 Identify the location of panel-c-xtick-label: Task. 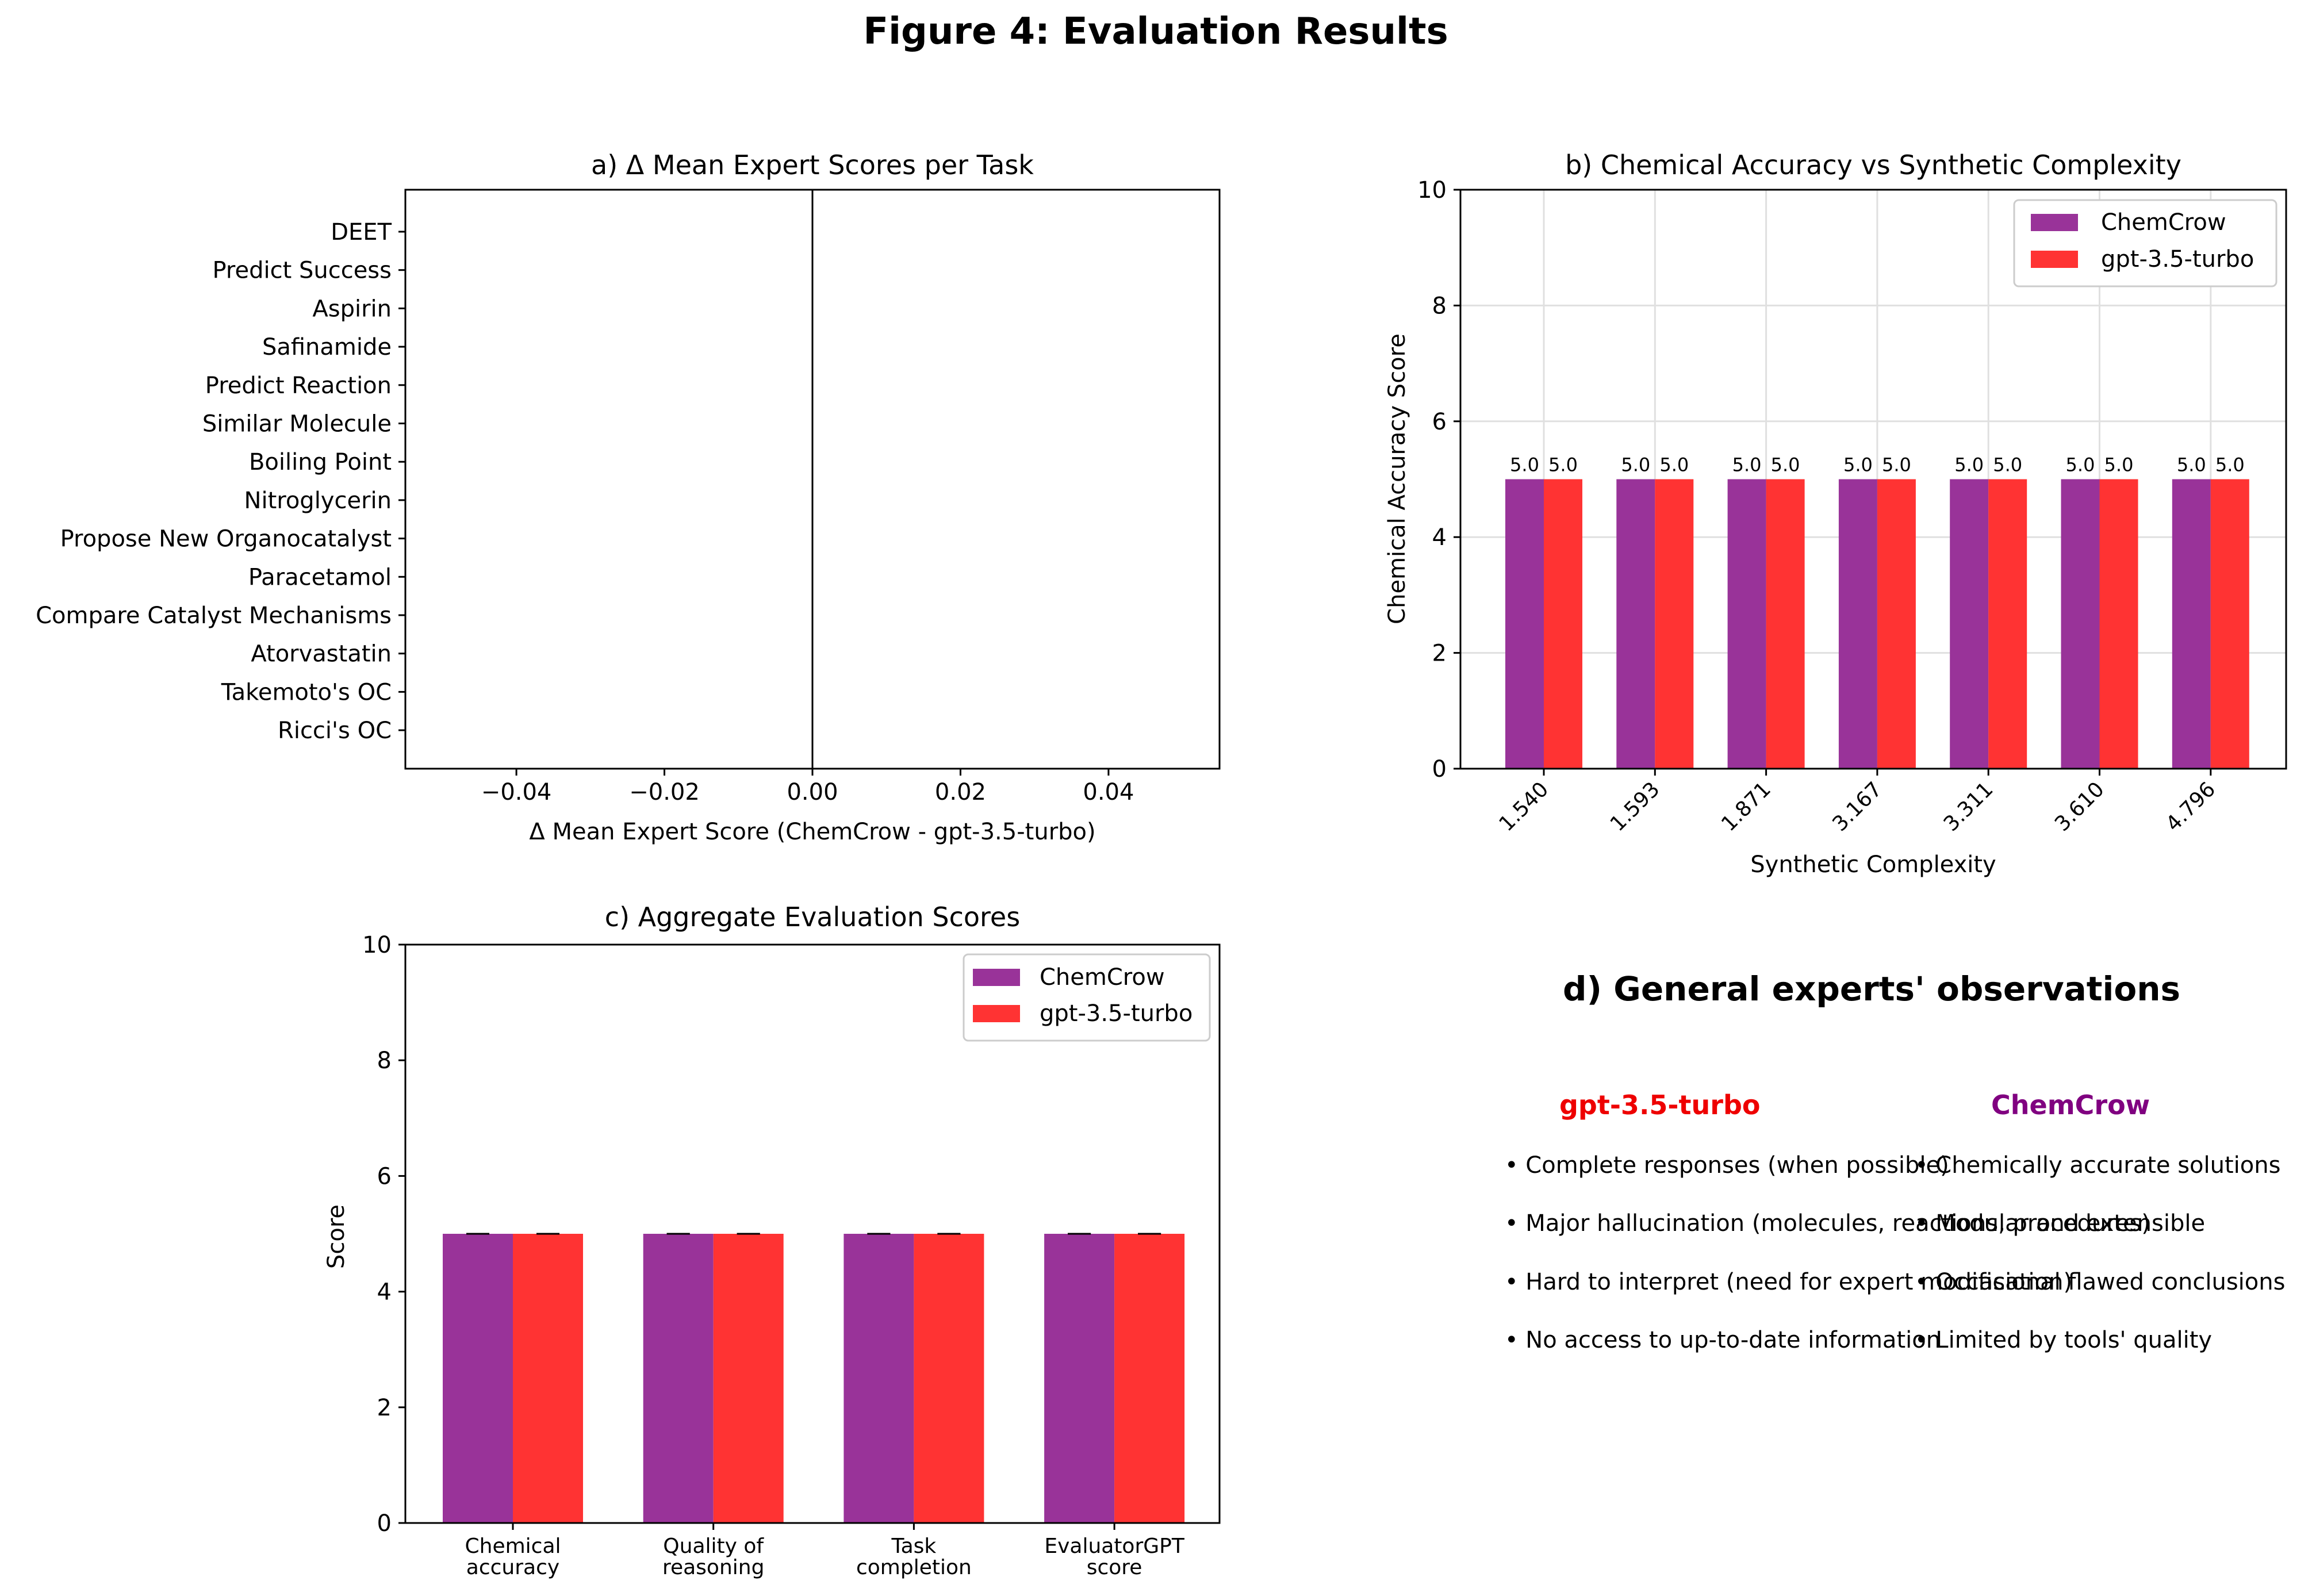
(914, 1546).